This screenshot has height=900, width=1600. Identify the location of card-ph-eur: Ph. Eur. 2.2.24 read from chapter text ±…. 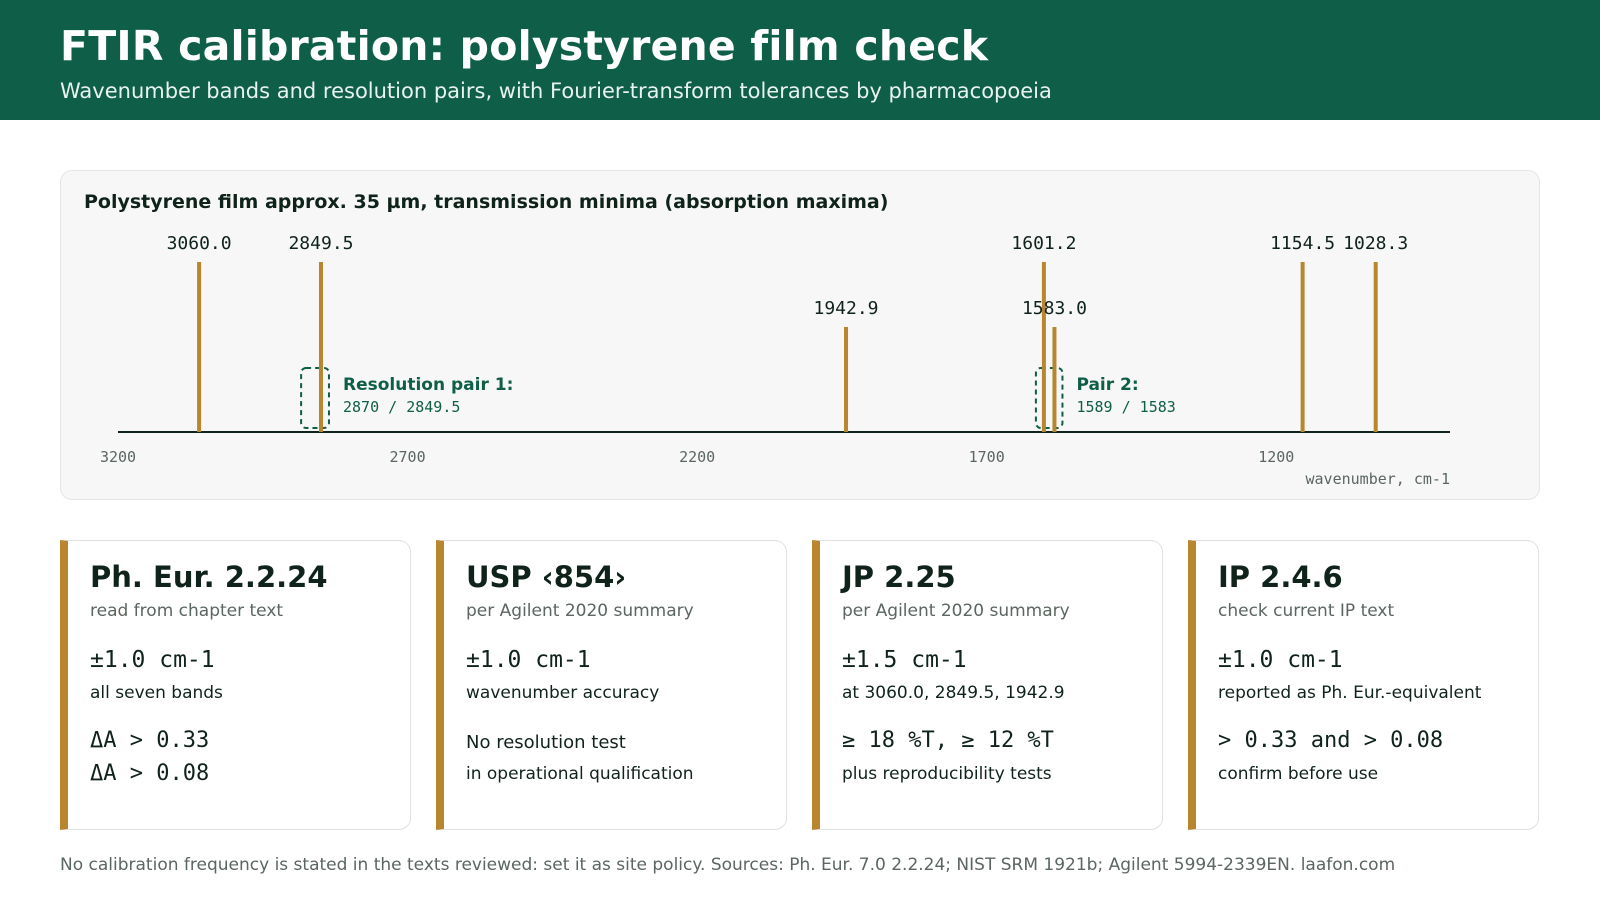
(235, 685).